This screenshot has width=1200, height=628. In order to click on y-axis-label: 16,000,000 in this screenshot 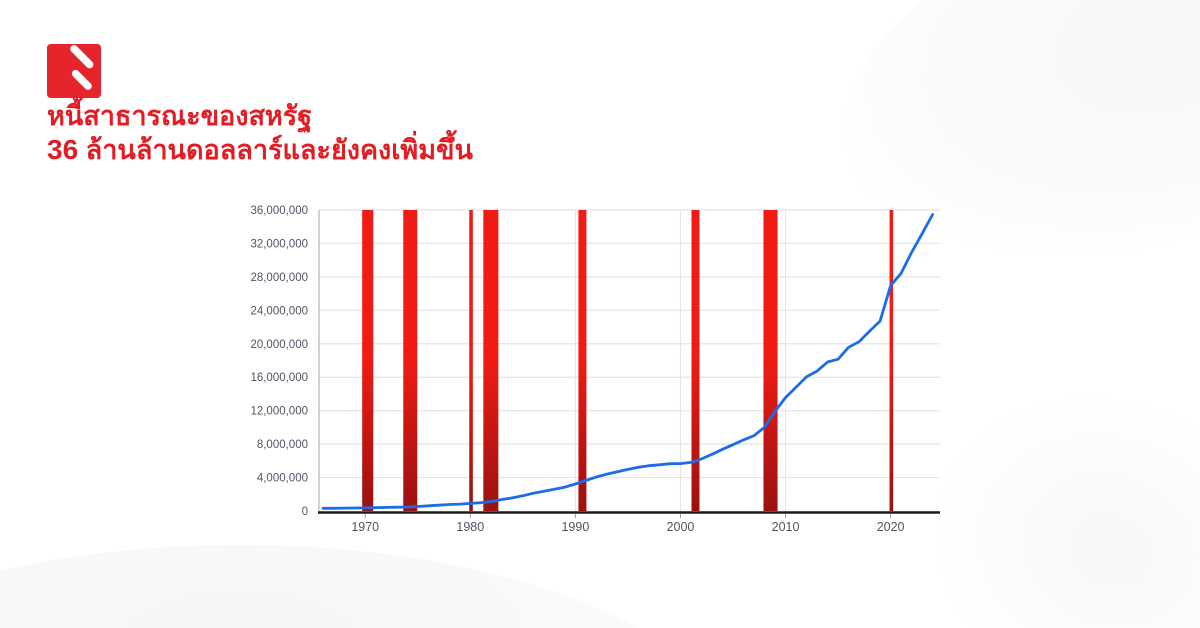, I will do `click(279, 378)`.